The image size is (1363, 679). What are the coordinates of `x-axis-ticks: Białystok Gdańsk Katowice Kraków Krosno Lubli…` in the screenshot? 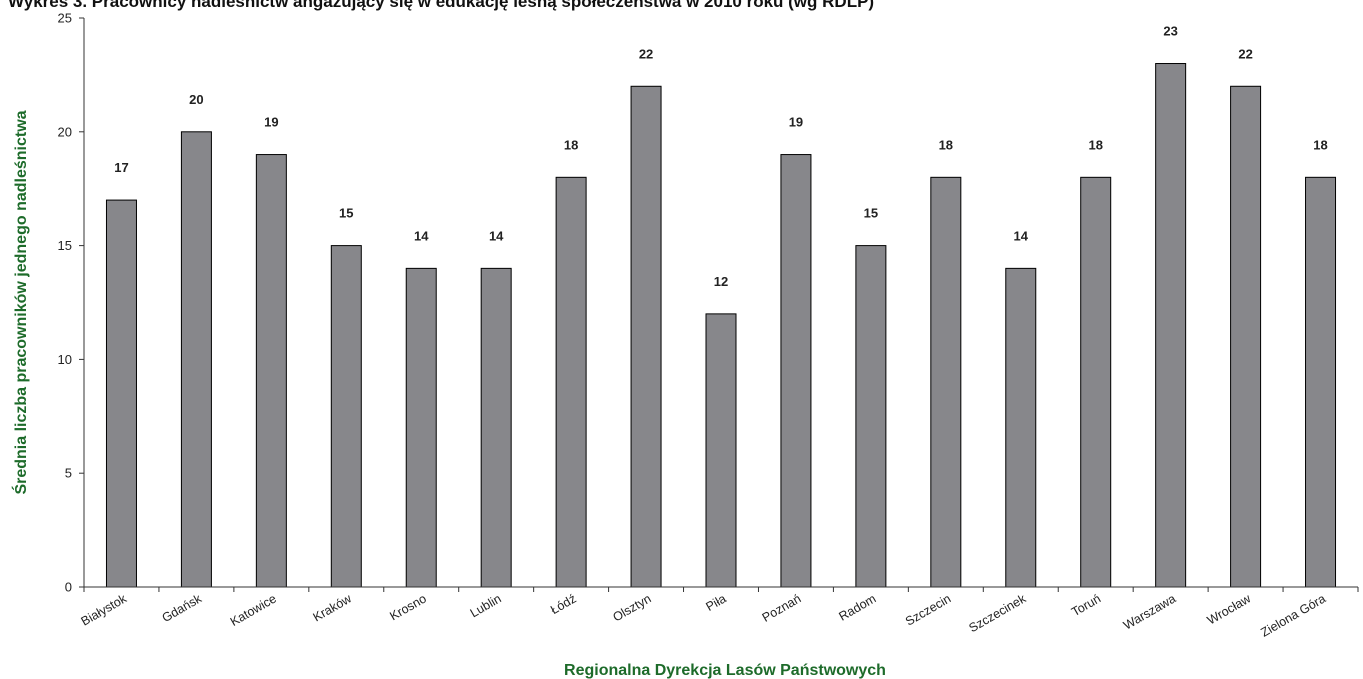 It's located at (719, 613).